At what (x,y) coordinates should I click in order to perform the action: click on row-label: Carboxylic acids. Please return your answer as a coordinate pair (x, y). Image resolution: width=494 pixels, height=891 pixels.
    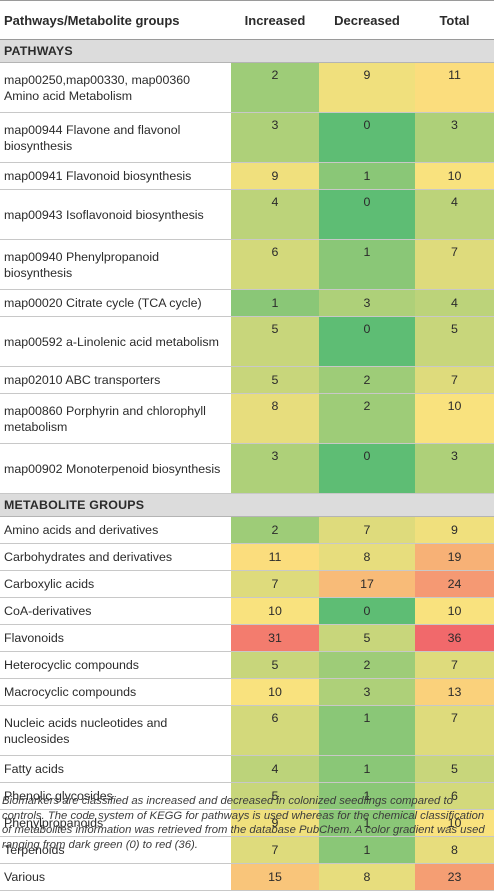
    Looking at the image, I should click on (115, 584).